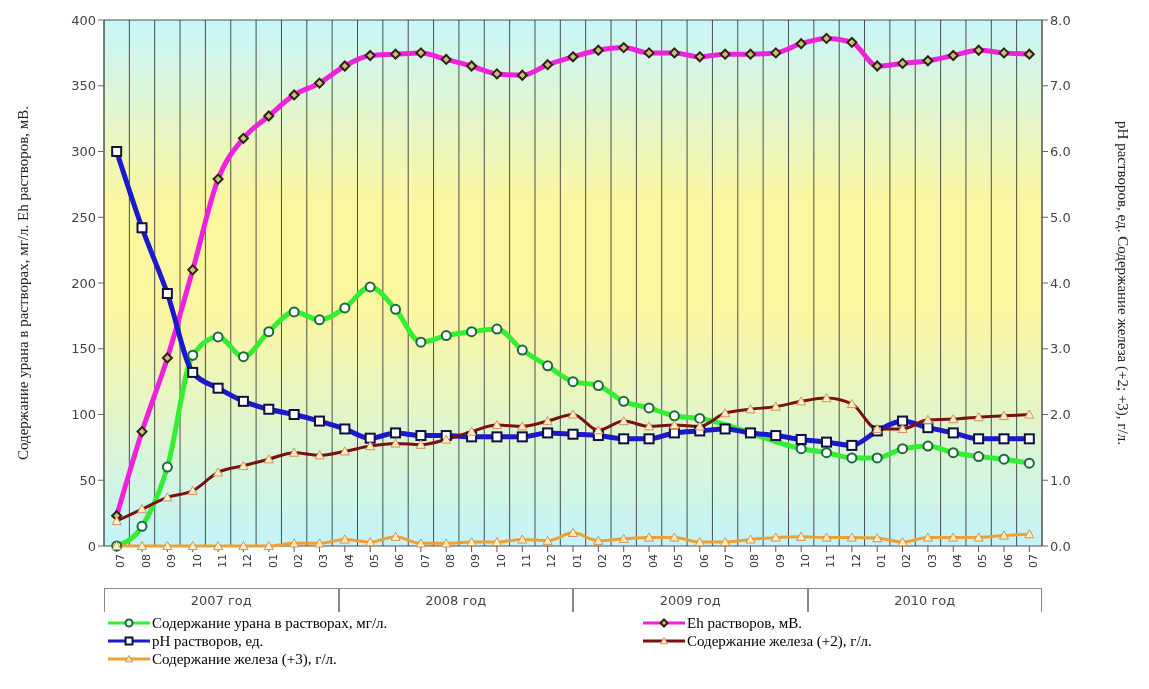 The width and height of the screenshot is (1149, 689). Describe the element at coordinates (83, 20) in the screenshot. I see `y-tick-label: 400` at that location.